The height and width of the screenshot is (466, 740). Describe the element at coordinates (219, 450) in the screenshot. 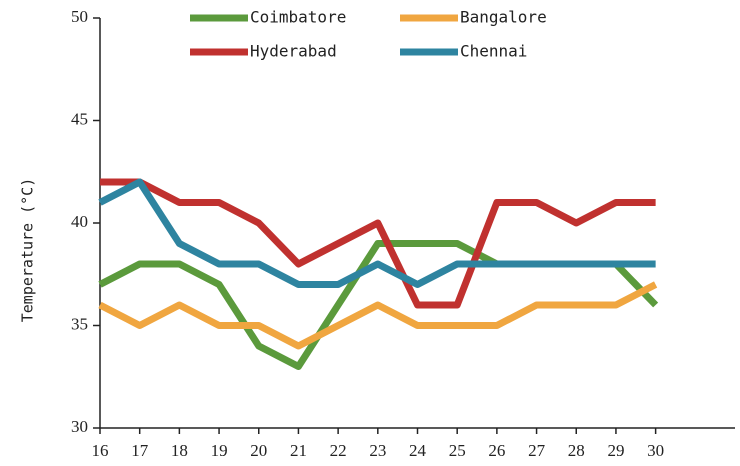

I see `x-tick-label: 19` at that location.